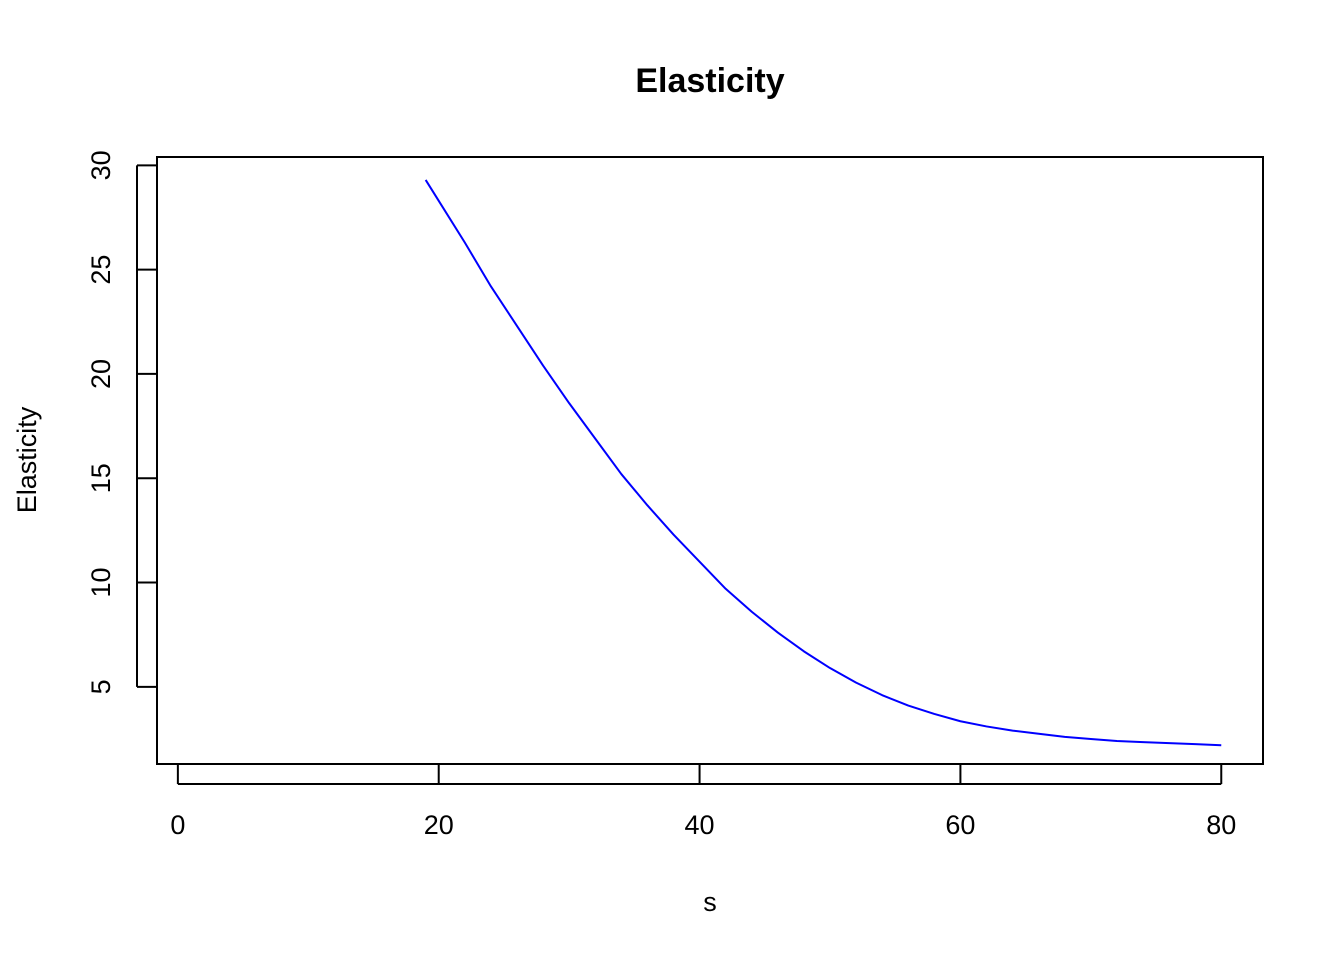 Image resolution: width=1344 pixels, height=965 pixels. What do you see at coordinates (709, 81) in the screenshot?
I see `chart-title: Elasticity` at bounding box center [709, 81].